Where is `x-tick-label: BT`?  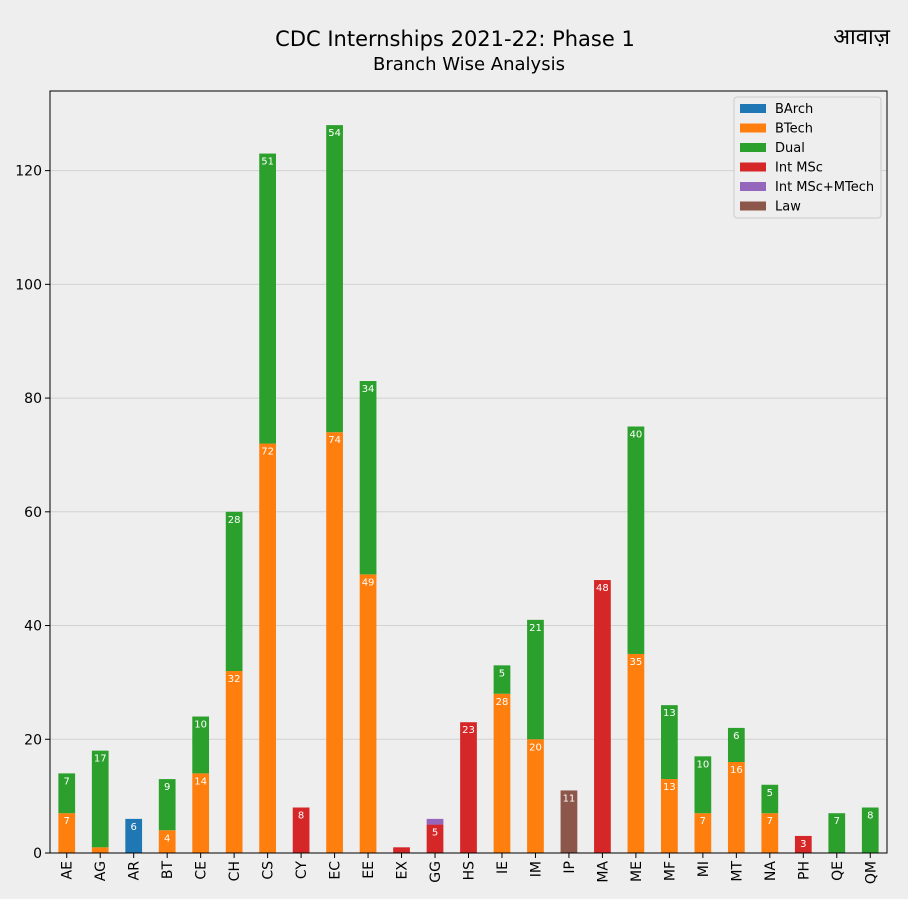 x-tick-label: BT is located at coordinates (168, 870).